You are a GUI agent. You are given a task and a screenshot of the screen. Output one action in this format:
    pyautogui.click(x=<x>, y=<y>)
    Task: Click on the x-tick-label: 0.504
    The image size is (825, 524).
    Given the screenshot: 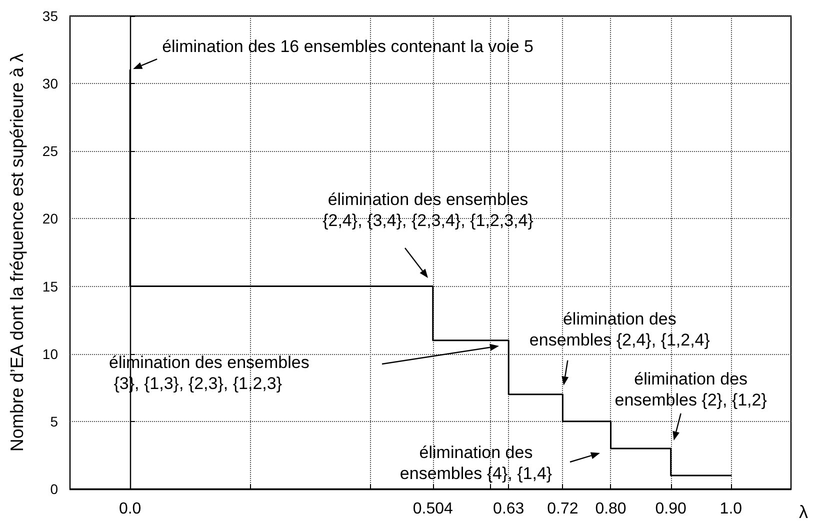 What is the action you would take?
    pyautogui.click(x=433, y=509)
    